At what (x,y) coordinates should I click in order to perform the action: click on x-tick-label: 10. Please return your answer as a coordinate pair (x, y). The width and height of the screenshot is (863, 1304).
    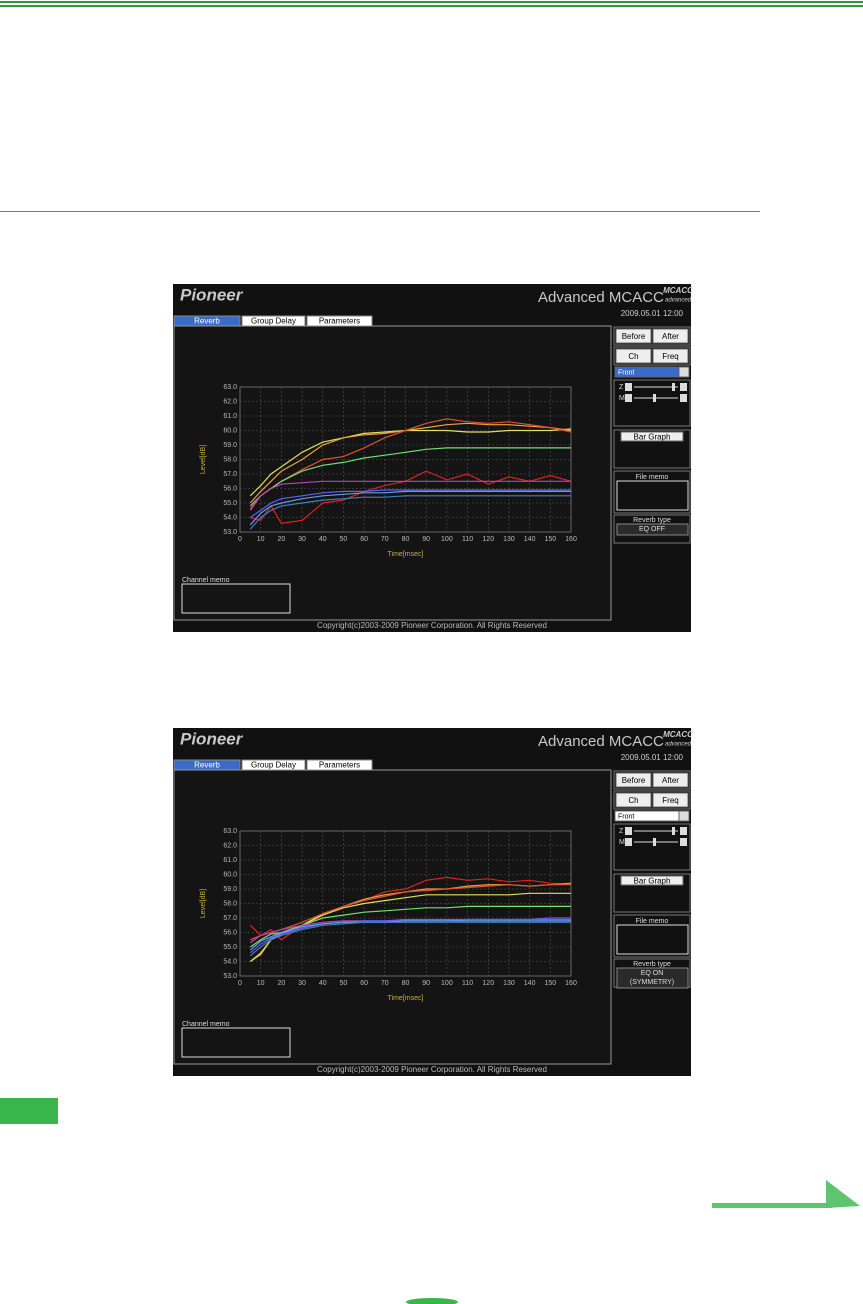
    Looking at the image, I should click on (261, 539).